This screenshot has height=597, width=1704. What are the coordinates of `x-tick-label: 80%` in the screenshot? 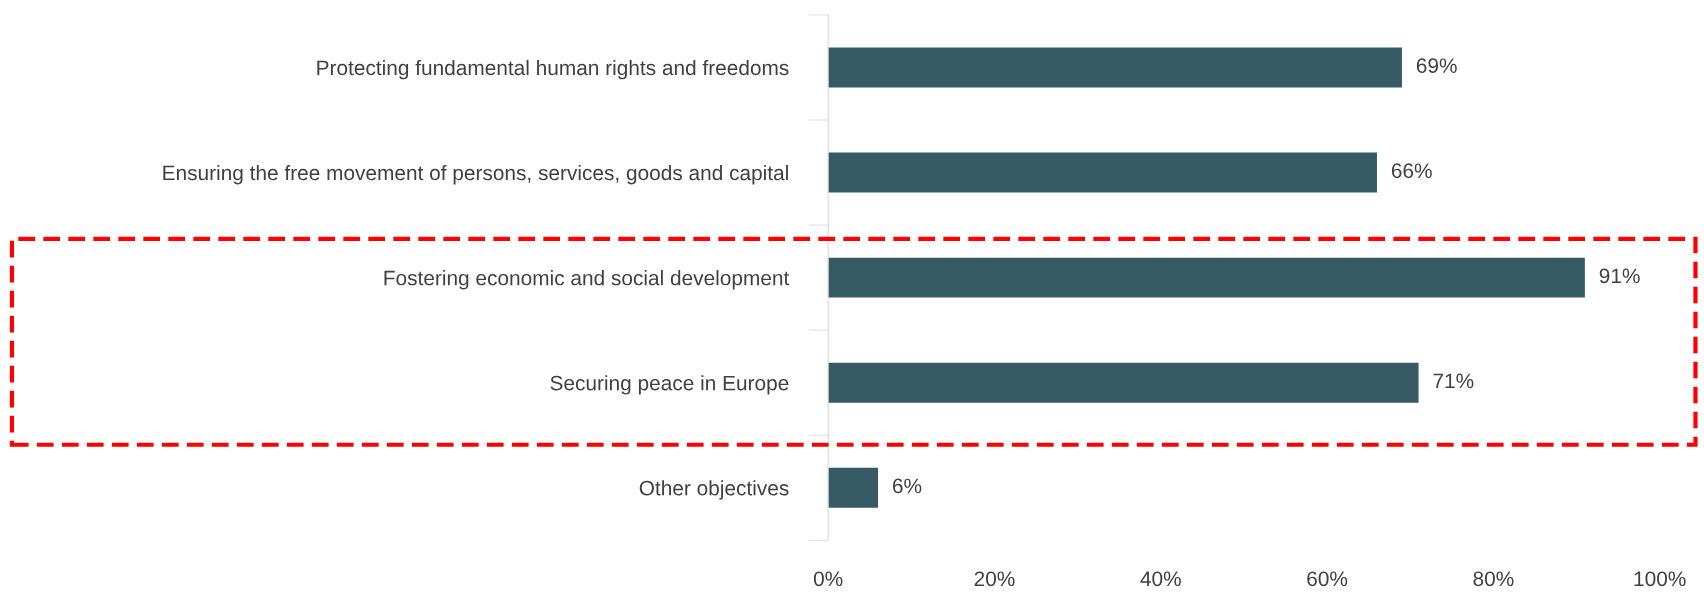 It's located at (1493, 579).